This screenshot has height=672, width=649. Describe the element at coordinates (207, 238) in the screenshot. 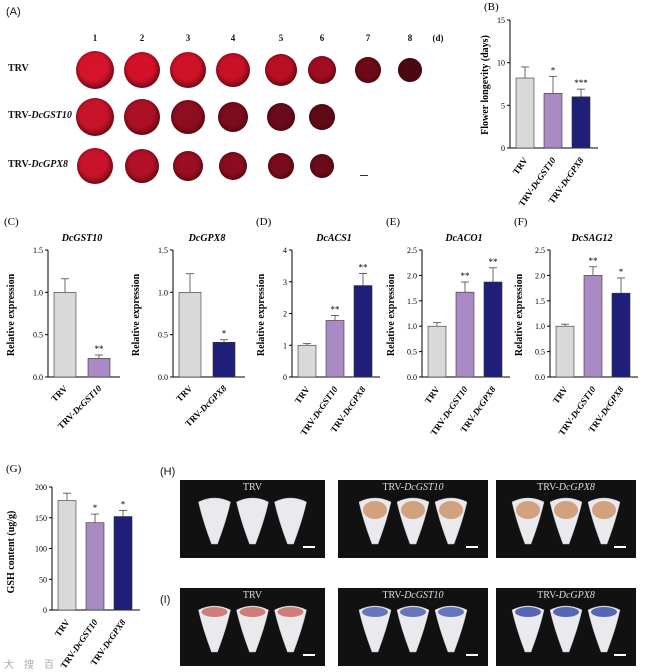

I see `chart-title: DcGPX8` at that location.